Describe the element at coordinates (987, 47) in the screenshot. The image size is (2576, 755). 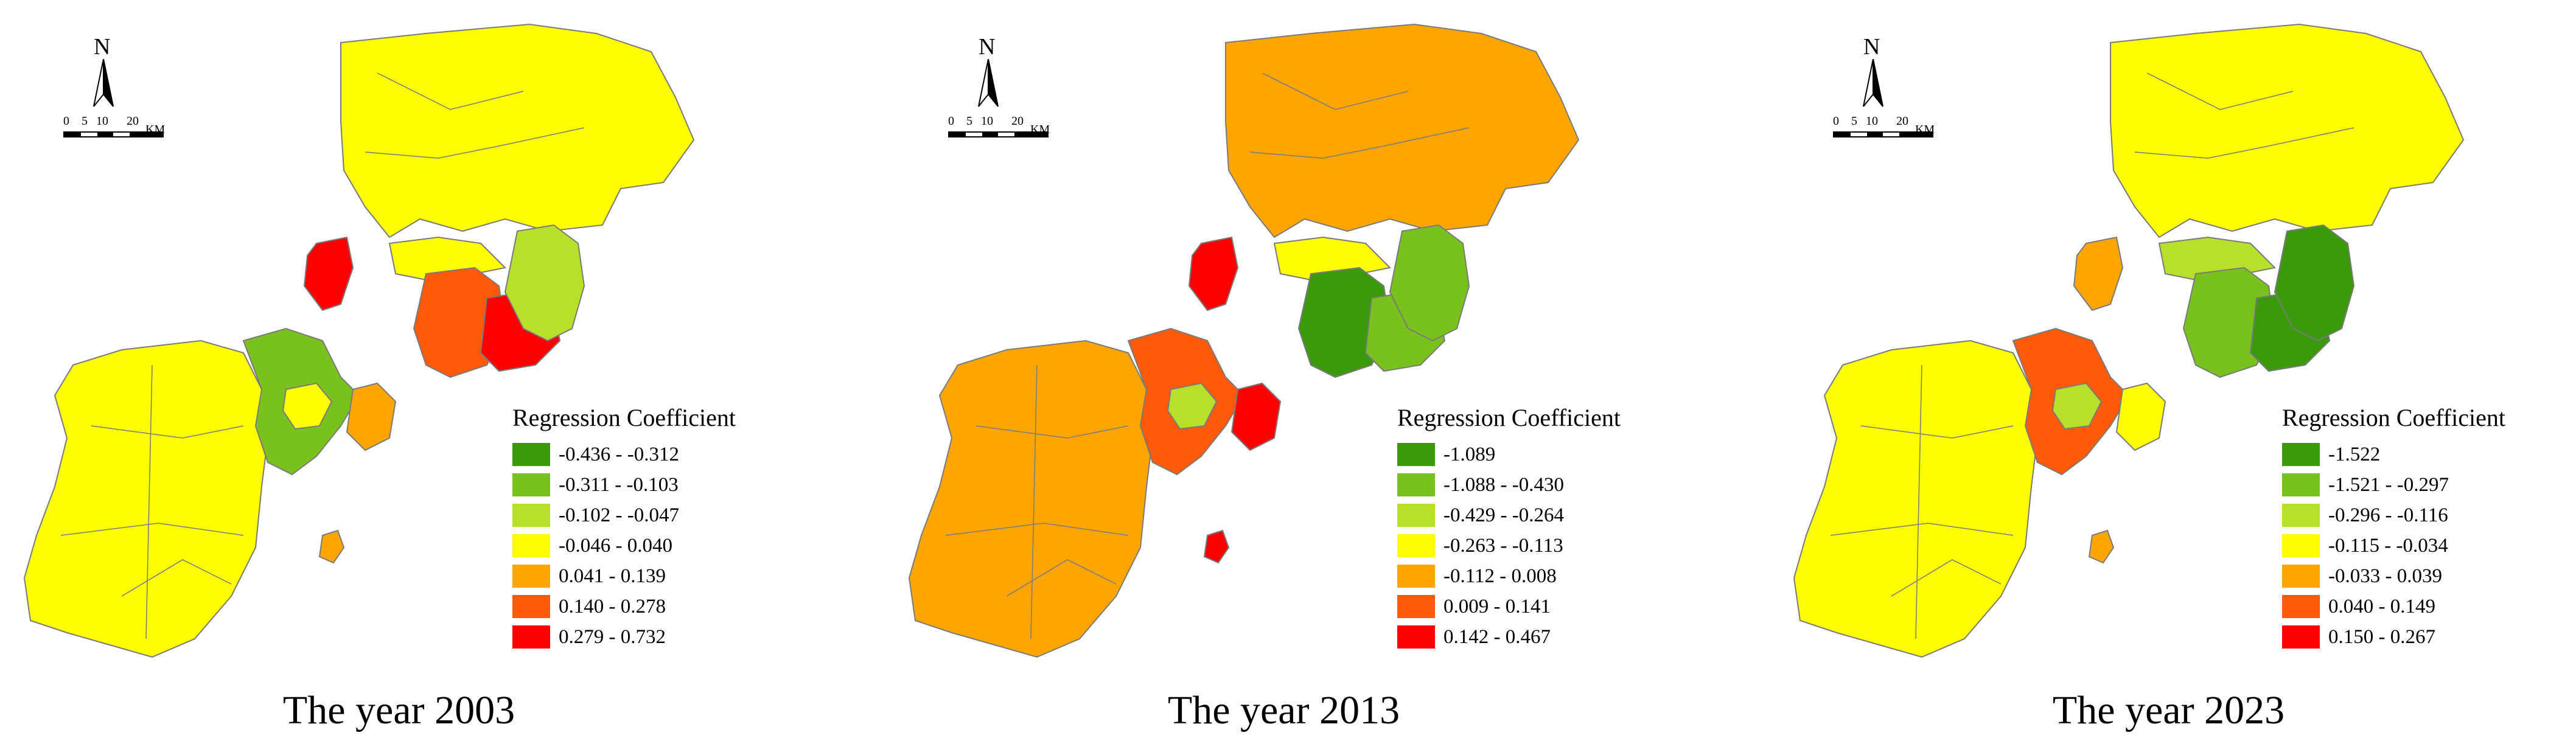
I see `north-label: N` at that location.